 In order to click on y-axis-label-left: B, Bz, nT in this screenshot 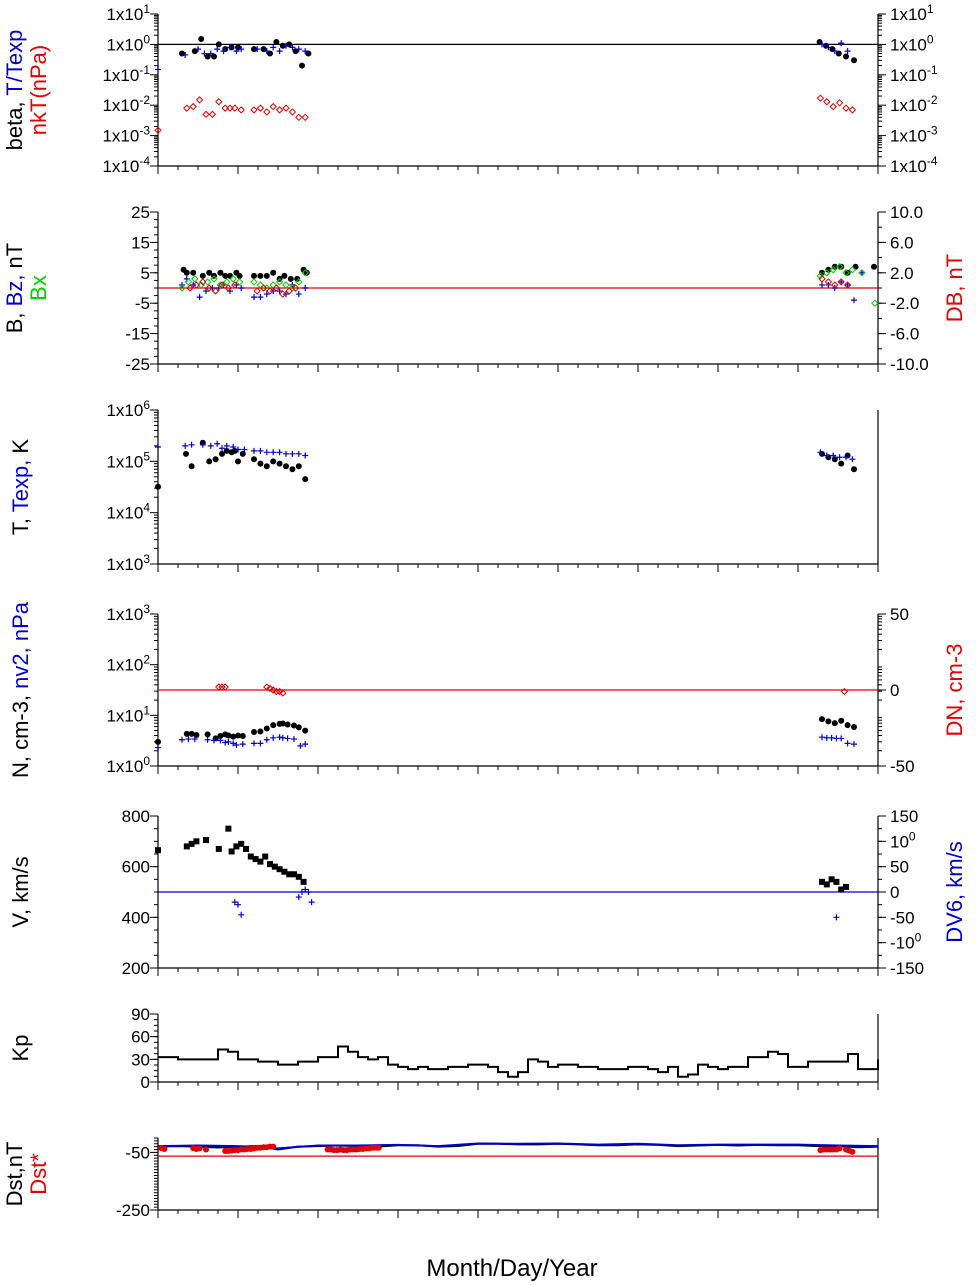, I will do `click(14, 288)`.